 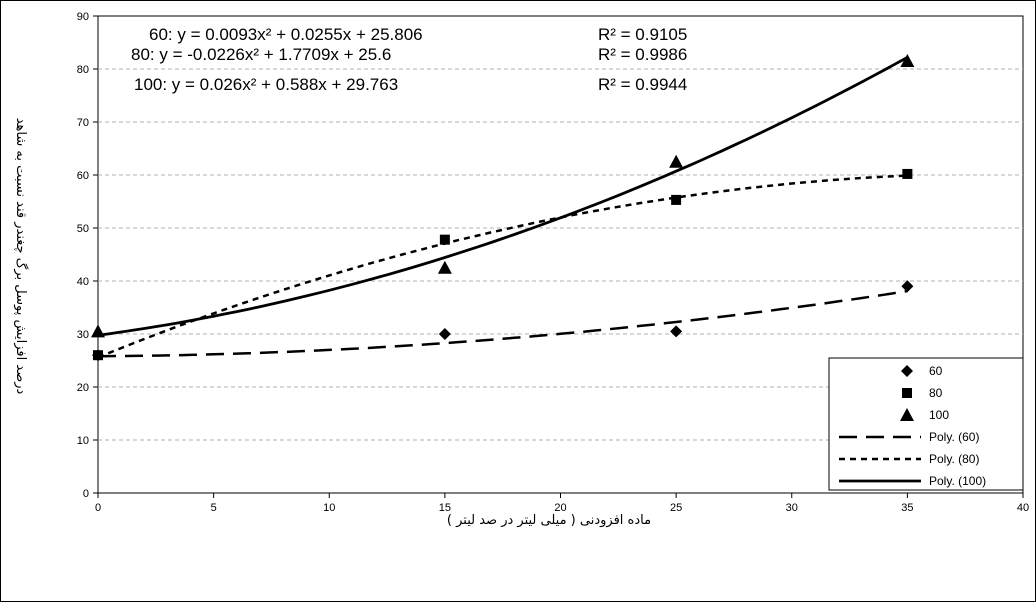 I want to click on legend: 60 80 100 Poly. (60) Poly. (80) Poly. (100), so click(x=926, y=424).